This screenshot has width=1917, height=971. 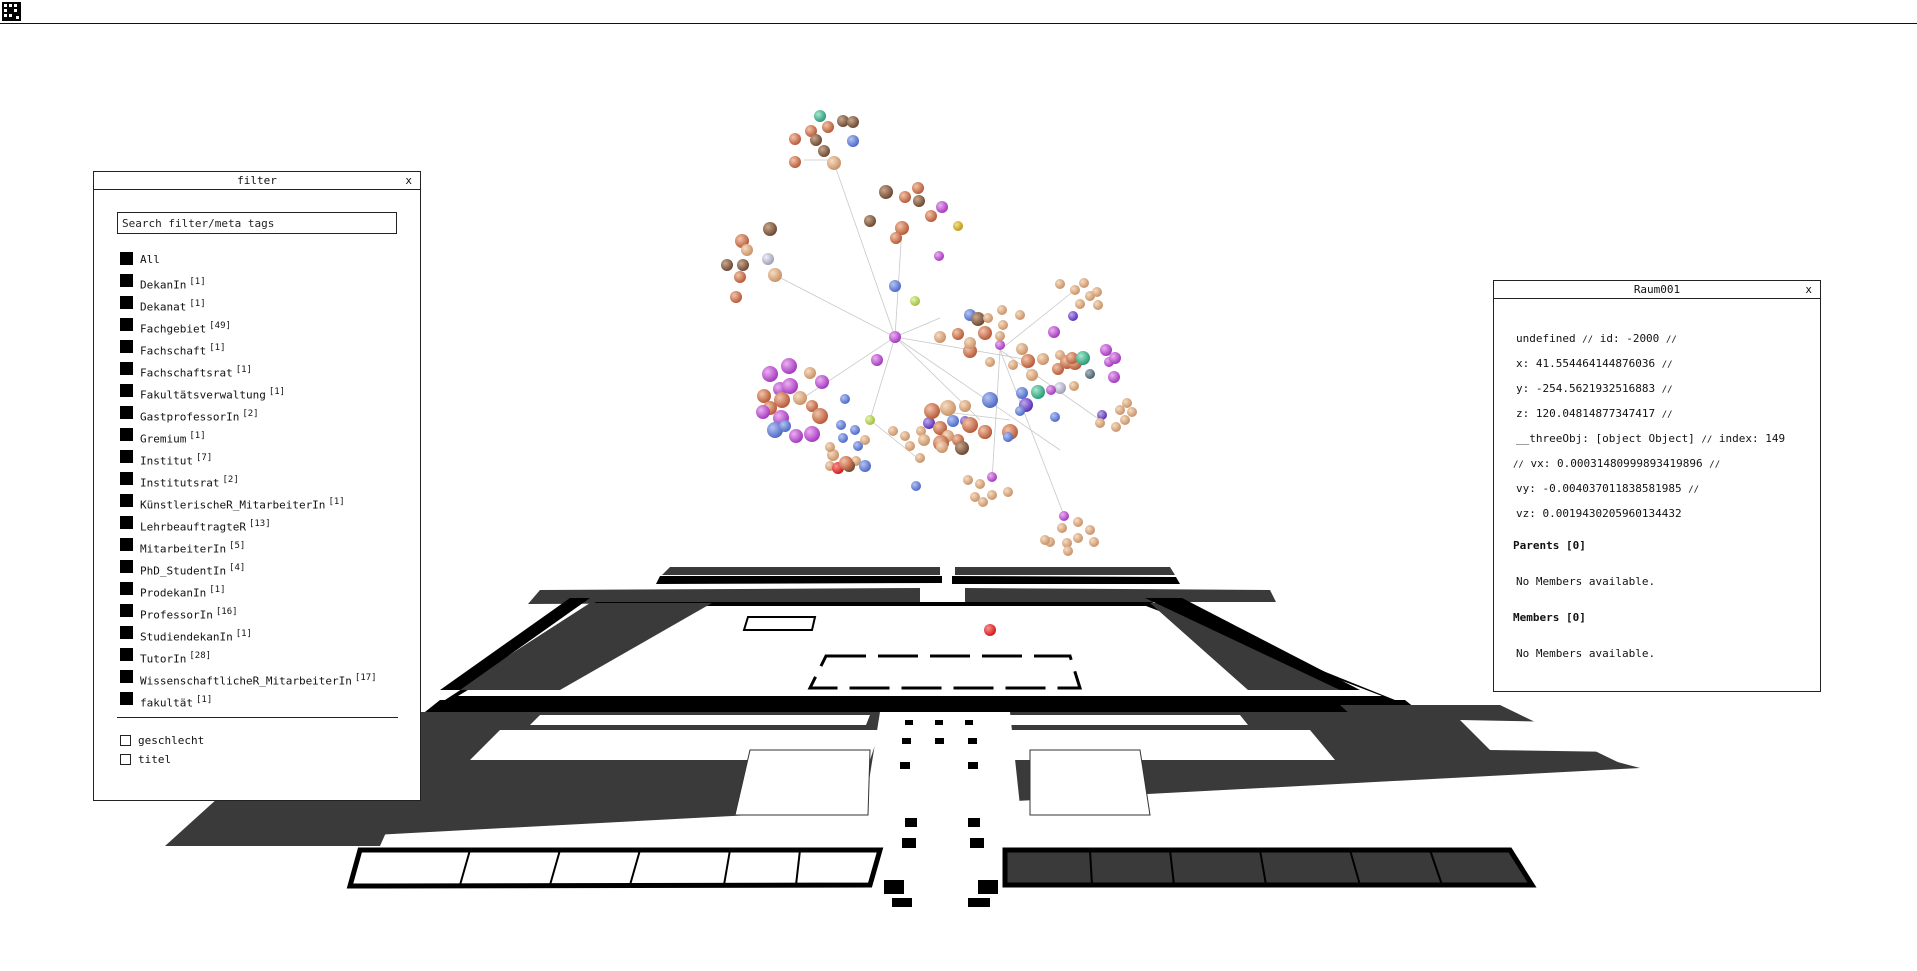 What do you see at coordinates (155, 759) in the screenshot?
I see `meta-label: titel` at bounding box center [155, 759].